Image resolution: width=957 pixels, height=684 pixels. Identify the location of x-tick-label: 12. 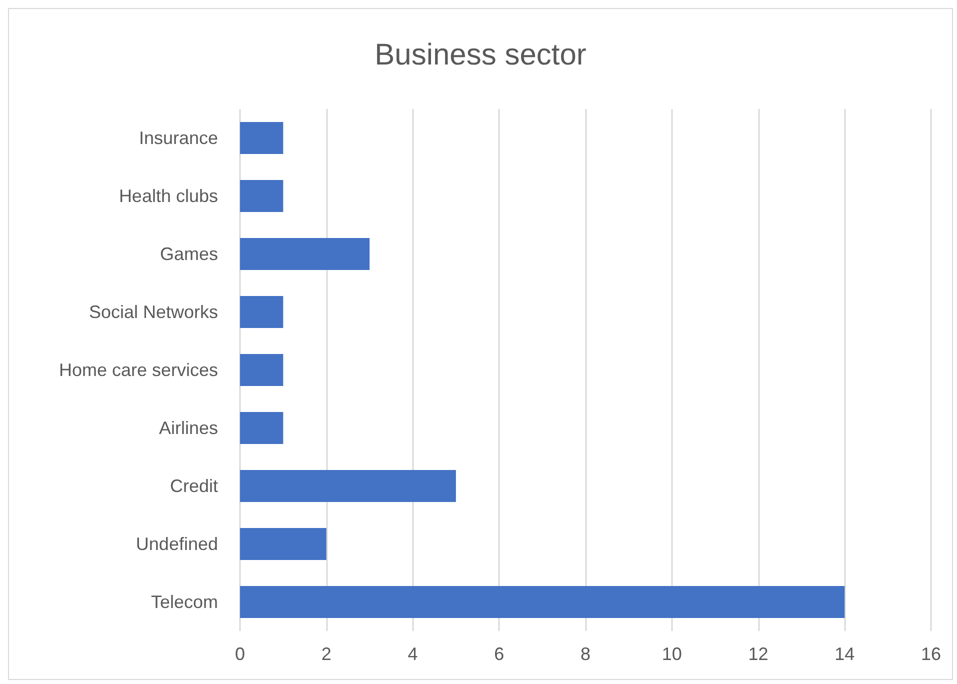
(758, 654).